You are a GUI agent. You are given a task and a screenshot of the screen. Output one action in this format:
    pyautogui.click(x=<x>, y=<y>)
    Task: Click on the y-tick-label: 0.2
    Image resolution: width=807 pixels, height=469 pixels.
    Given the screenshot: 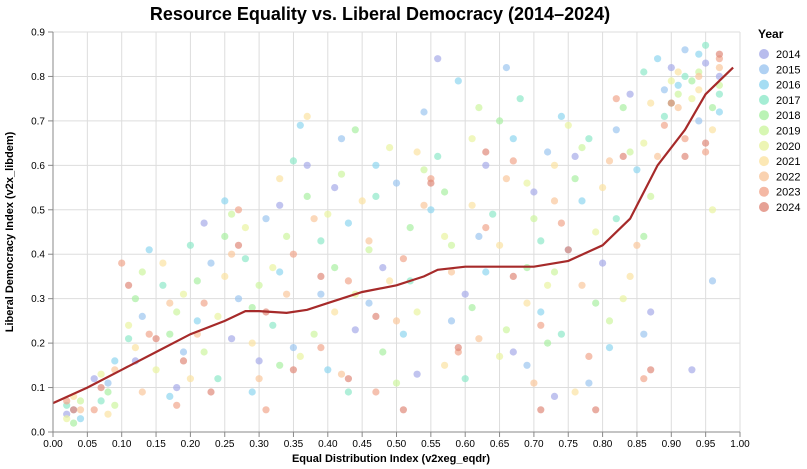 What is the action you would take?
    pyautogui.click(x=38, y=344)
    